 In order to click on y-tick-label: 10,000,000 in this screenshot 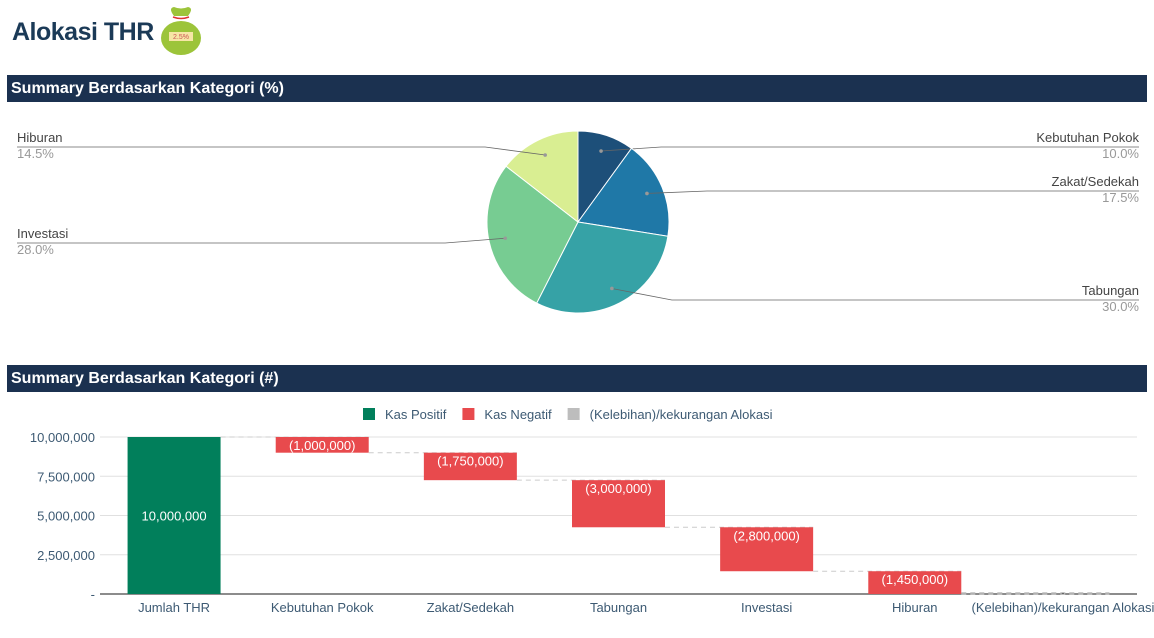, I will do `click(62, 437)`.